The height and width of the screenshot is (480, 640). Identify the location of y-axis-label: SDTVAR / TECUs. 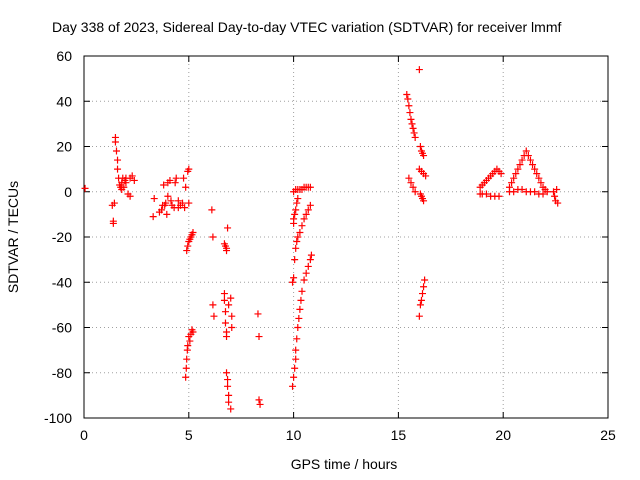
(13, 237).